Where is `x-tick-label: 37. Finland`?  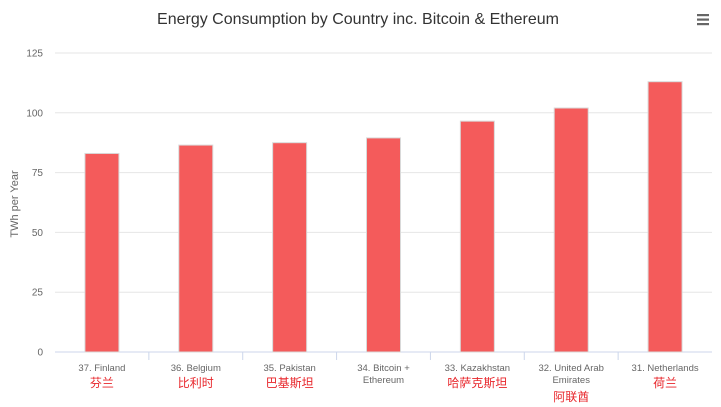
x-tick-label: 37. Finland is located at coordinates (101, 368).